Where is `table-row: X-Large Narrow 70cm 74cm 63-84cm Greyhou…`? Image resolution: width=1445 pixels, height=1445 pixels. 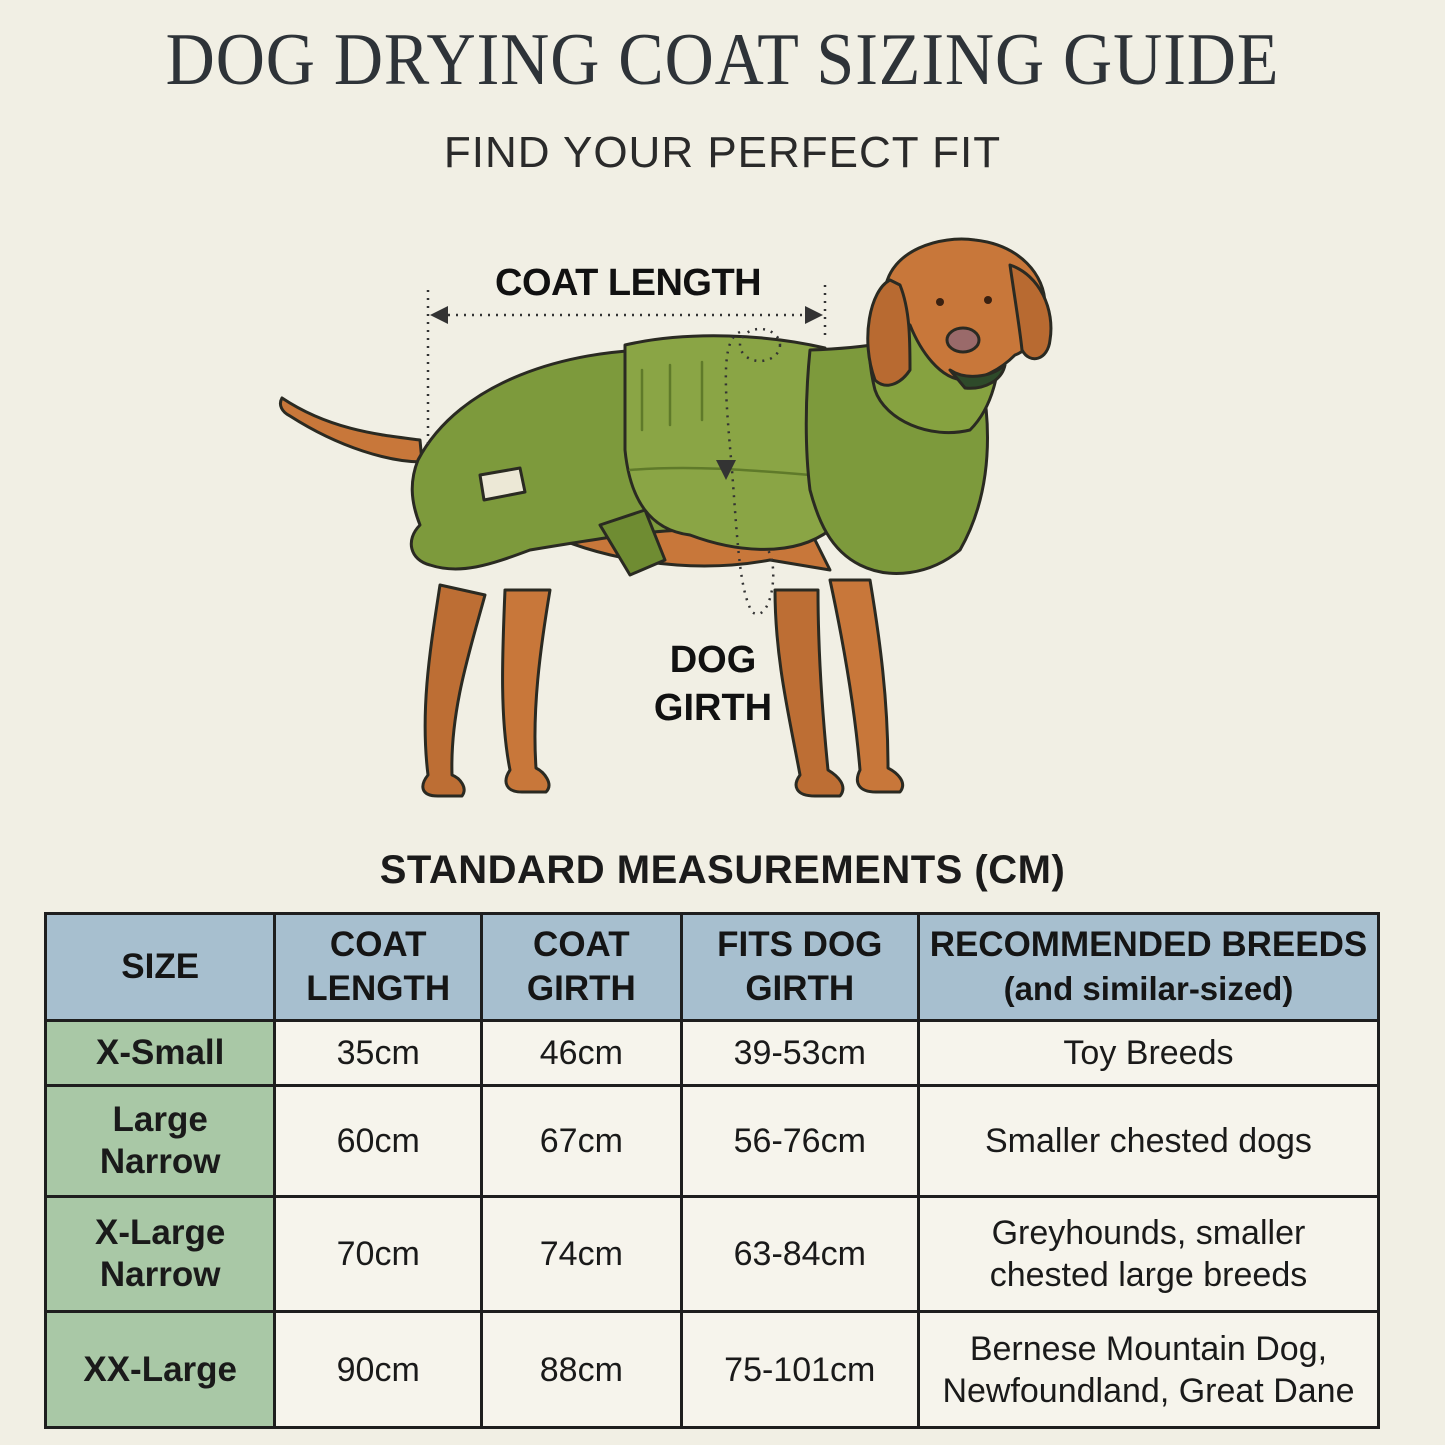 table-row: X-Large Narrow 70cm 74cm 63-84cm Greyhou… is located at coordinates (712, 1254).